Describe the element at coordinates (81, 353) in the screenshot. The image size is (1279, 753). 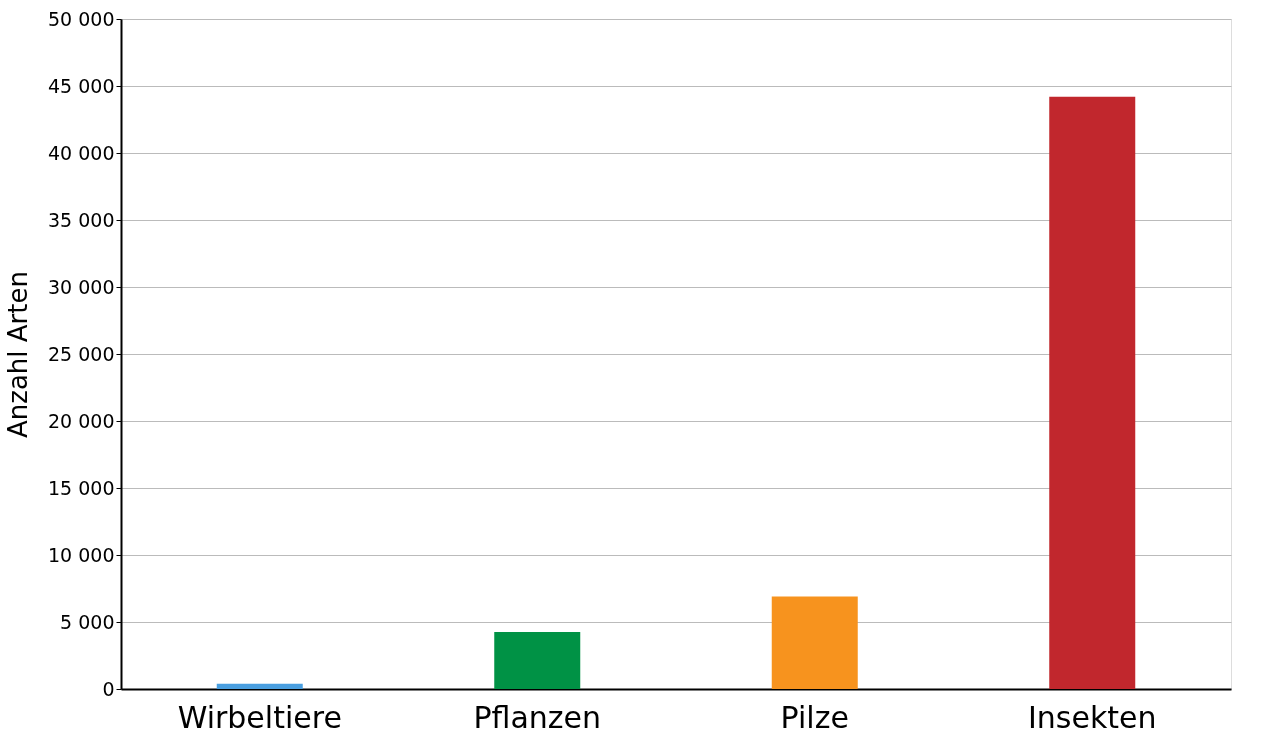
I see `y-tick-label: 25 000` at that location.